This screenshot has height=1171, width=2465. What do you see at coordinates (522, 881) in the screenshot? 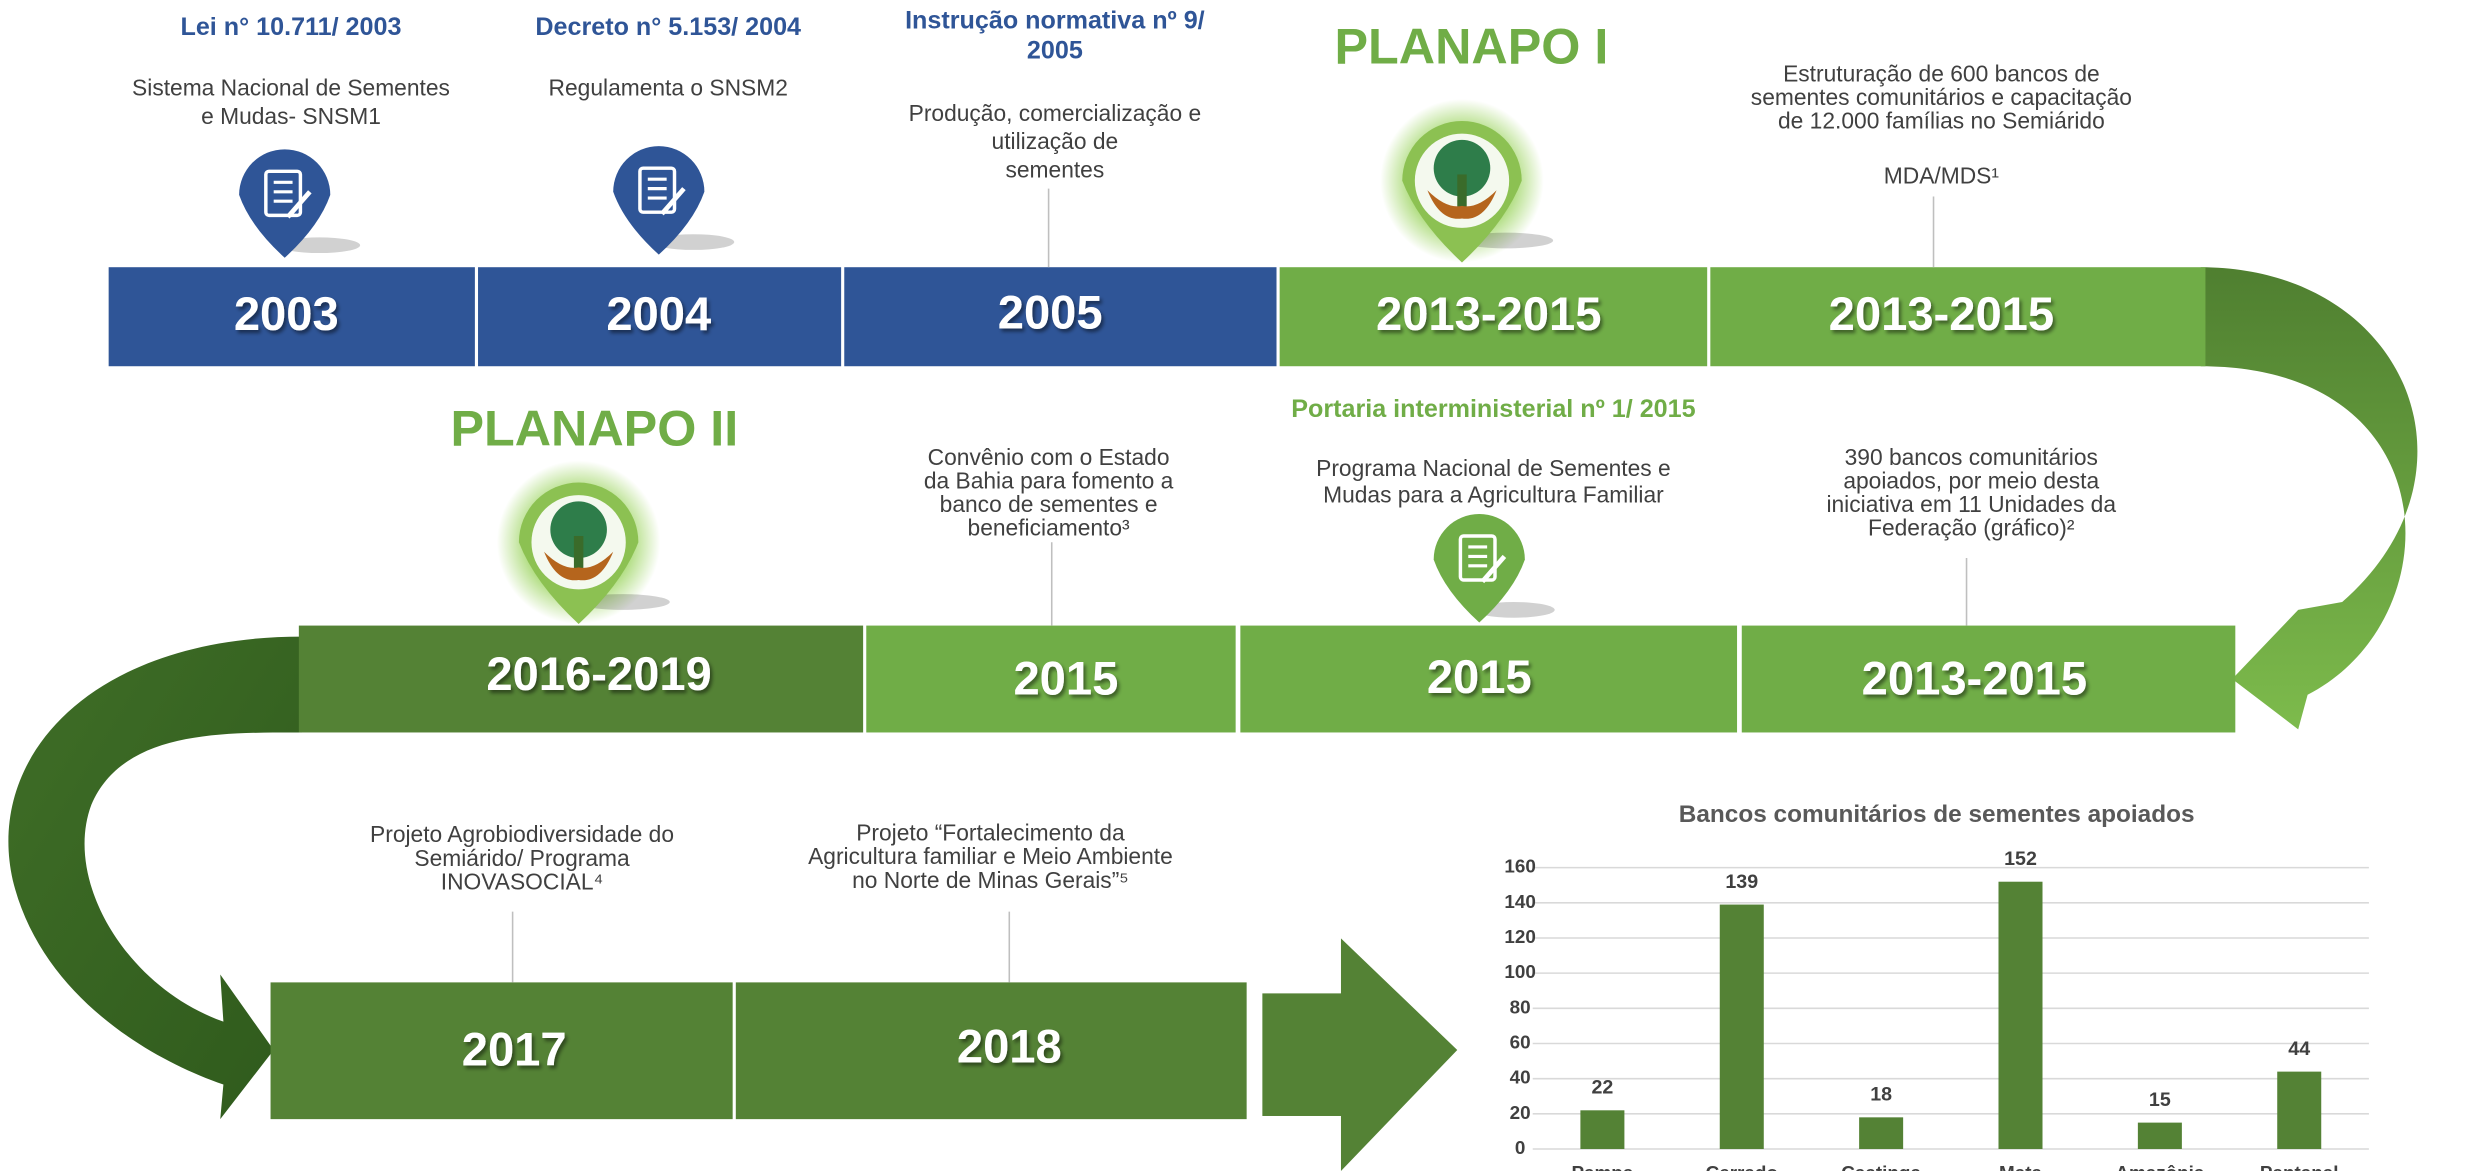
I see `event-description: INOVASOCIAL⁴` at bounding box center [522, 881].